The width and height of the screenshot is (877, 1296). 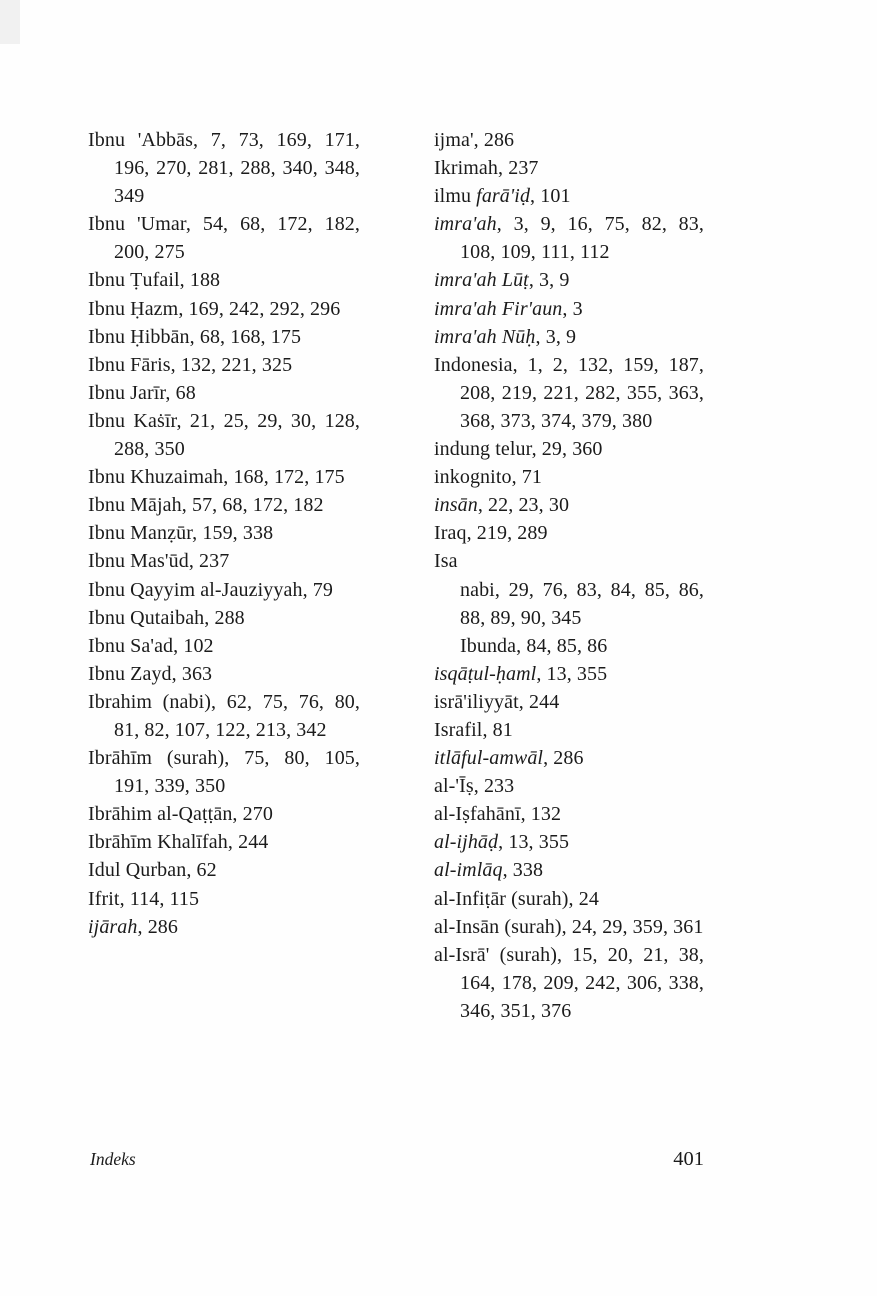 I want to click on entry-term: Iraq, so click(x=450, y=533).